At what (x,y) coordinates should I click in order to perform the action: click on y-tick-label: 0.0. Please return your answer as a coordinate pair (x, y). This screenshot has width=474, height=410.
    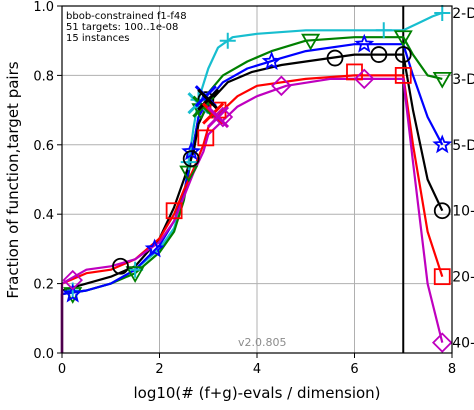
    Looking at the image, I should click on (43, 354).